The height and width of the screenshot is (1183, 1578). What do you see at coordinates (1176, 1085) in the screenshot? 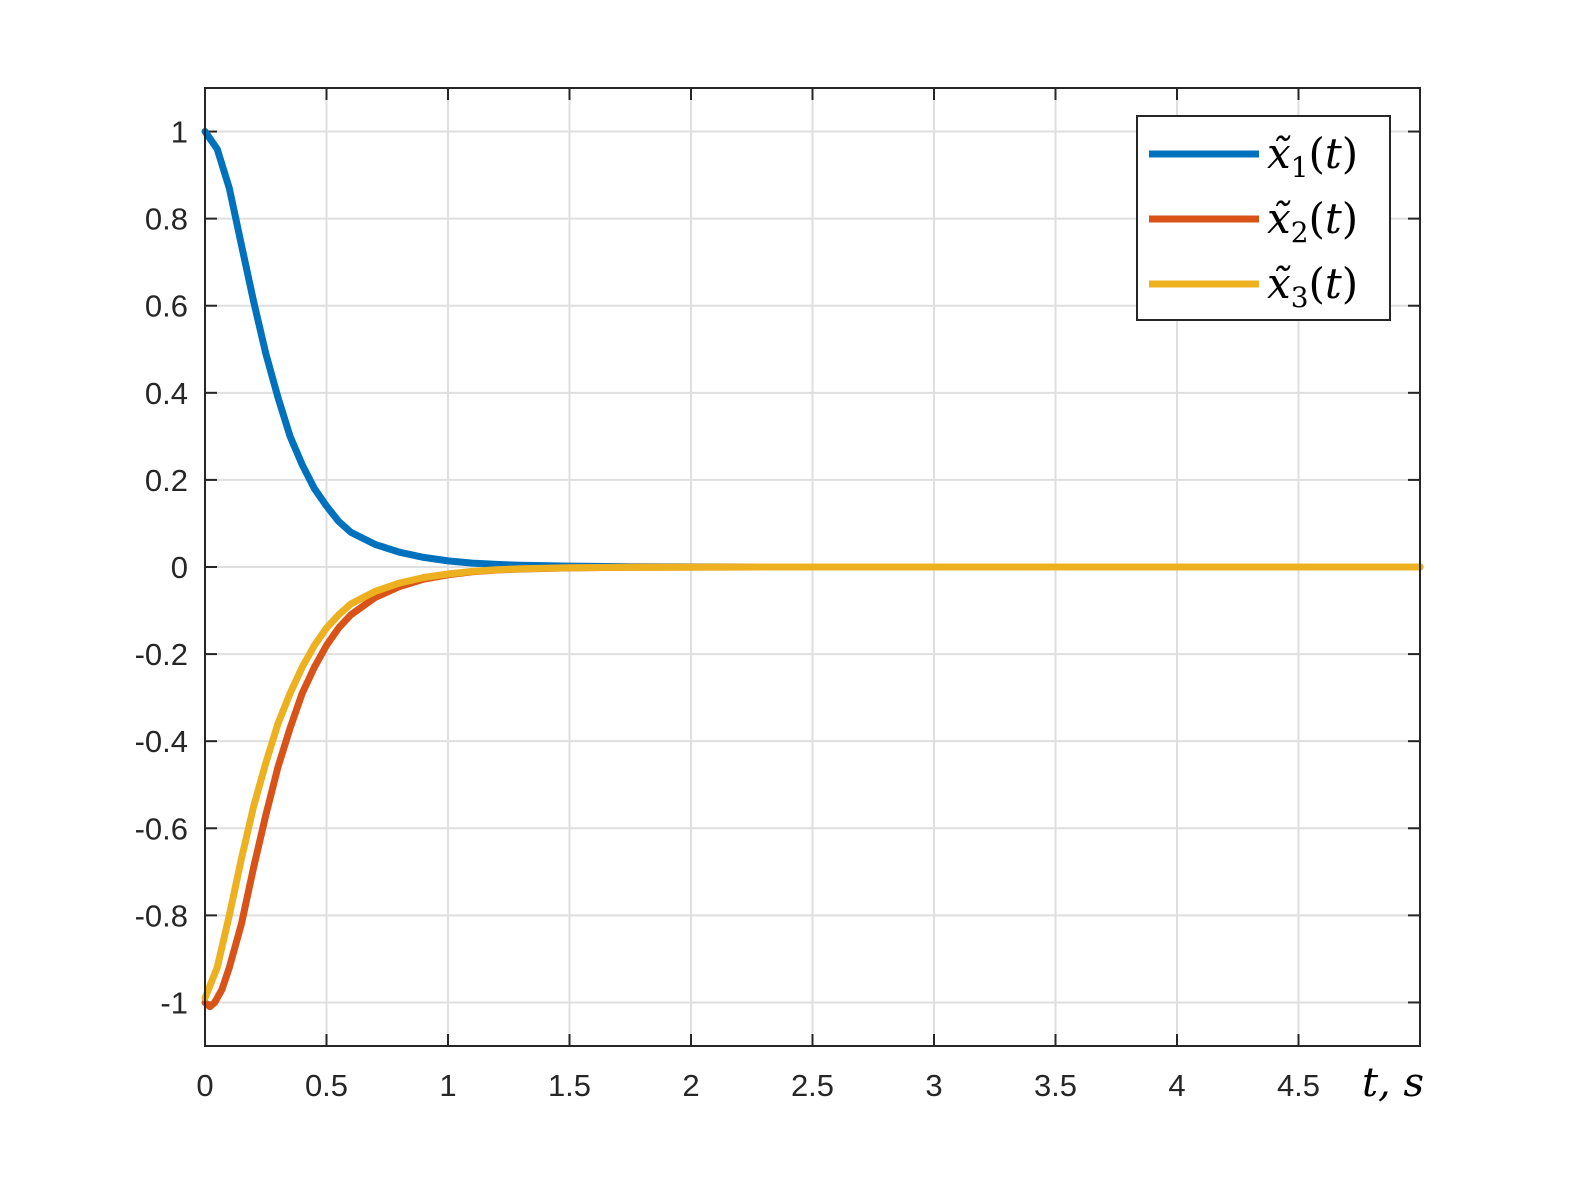
I see `x-tick-label: 4` at bounding box center [1176, 1085].